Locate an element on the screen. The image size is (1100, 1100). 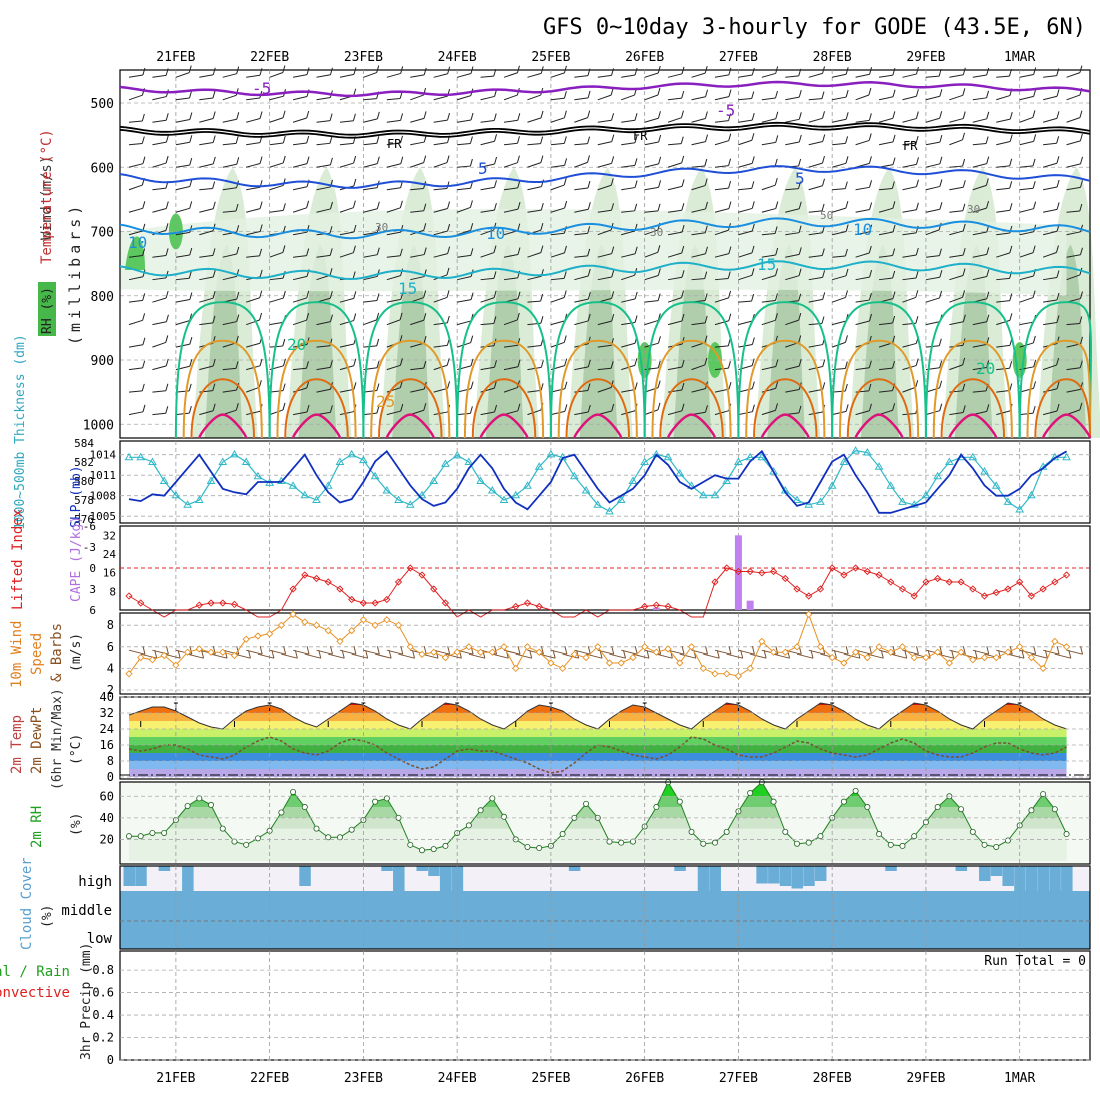
top-date-label: 22FEB is located at coordinates (269, 57).